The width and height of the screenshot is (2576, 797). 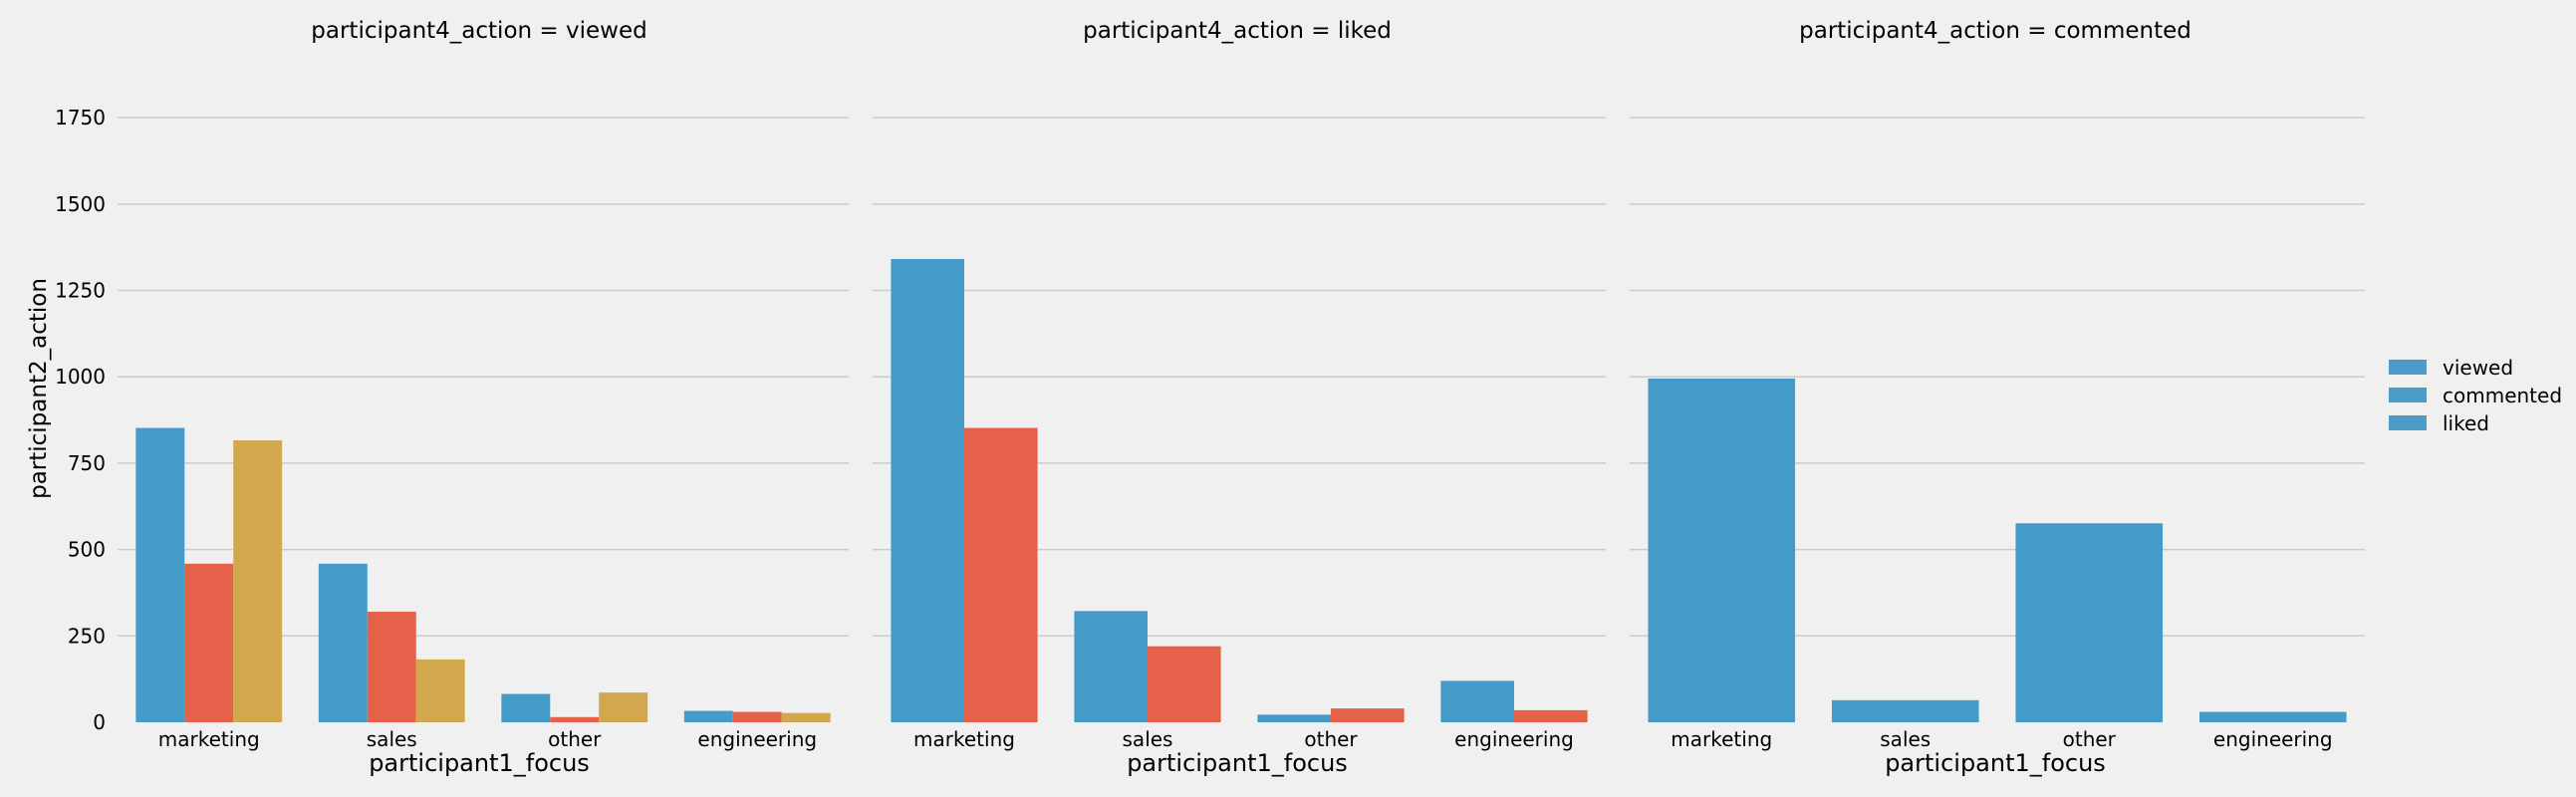 I want to click on legend-label: viewed, so click(x=2478, y=368).